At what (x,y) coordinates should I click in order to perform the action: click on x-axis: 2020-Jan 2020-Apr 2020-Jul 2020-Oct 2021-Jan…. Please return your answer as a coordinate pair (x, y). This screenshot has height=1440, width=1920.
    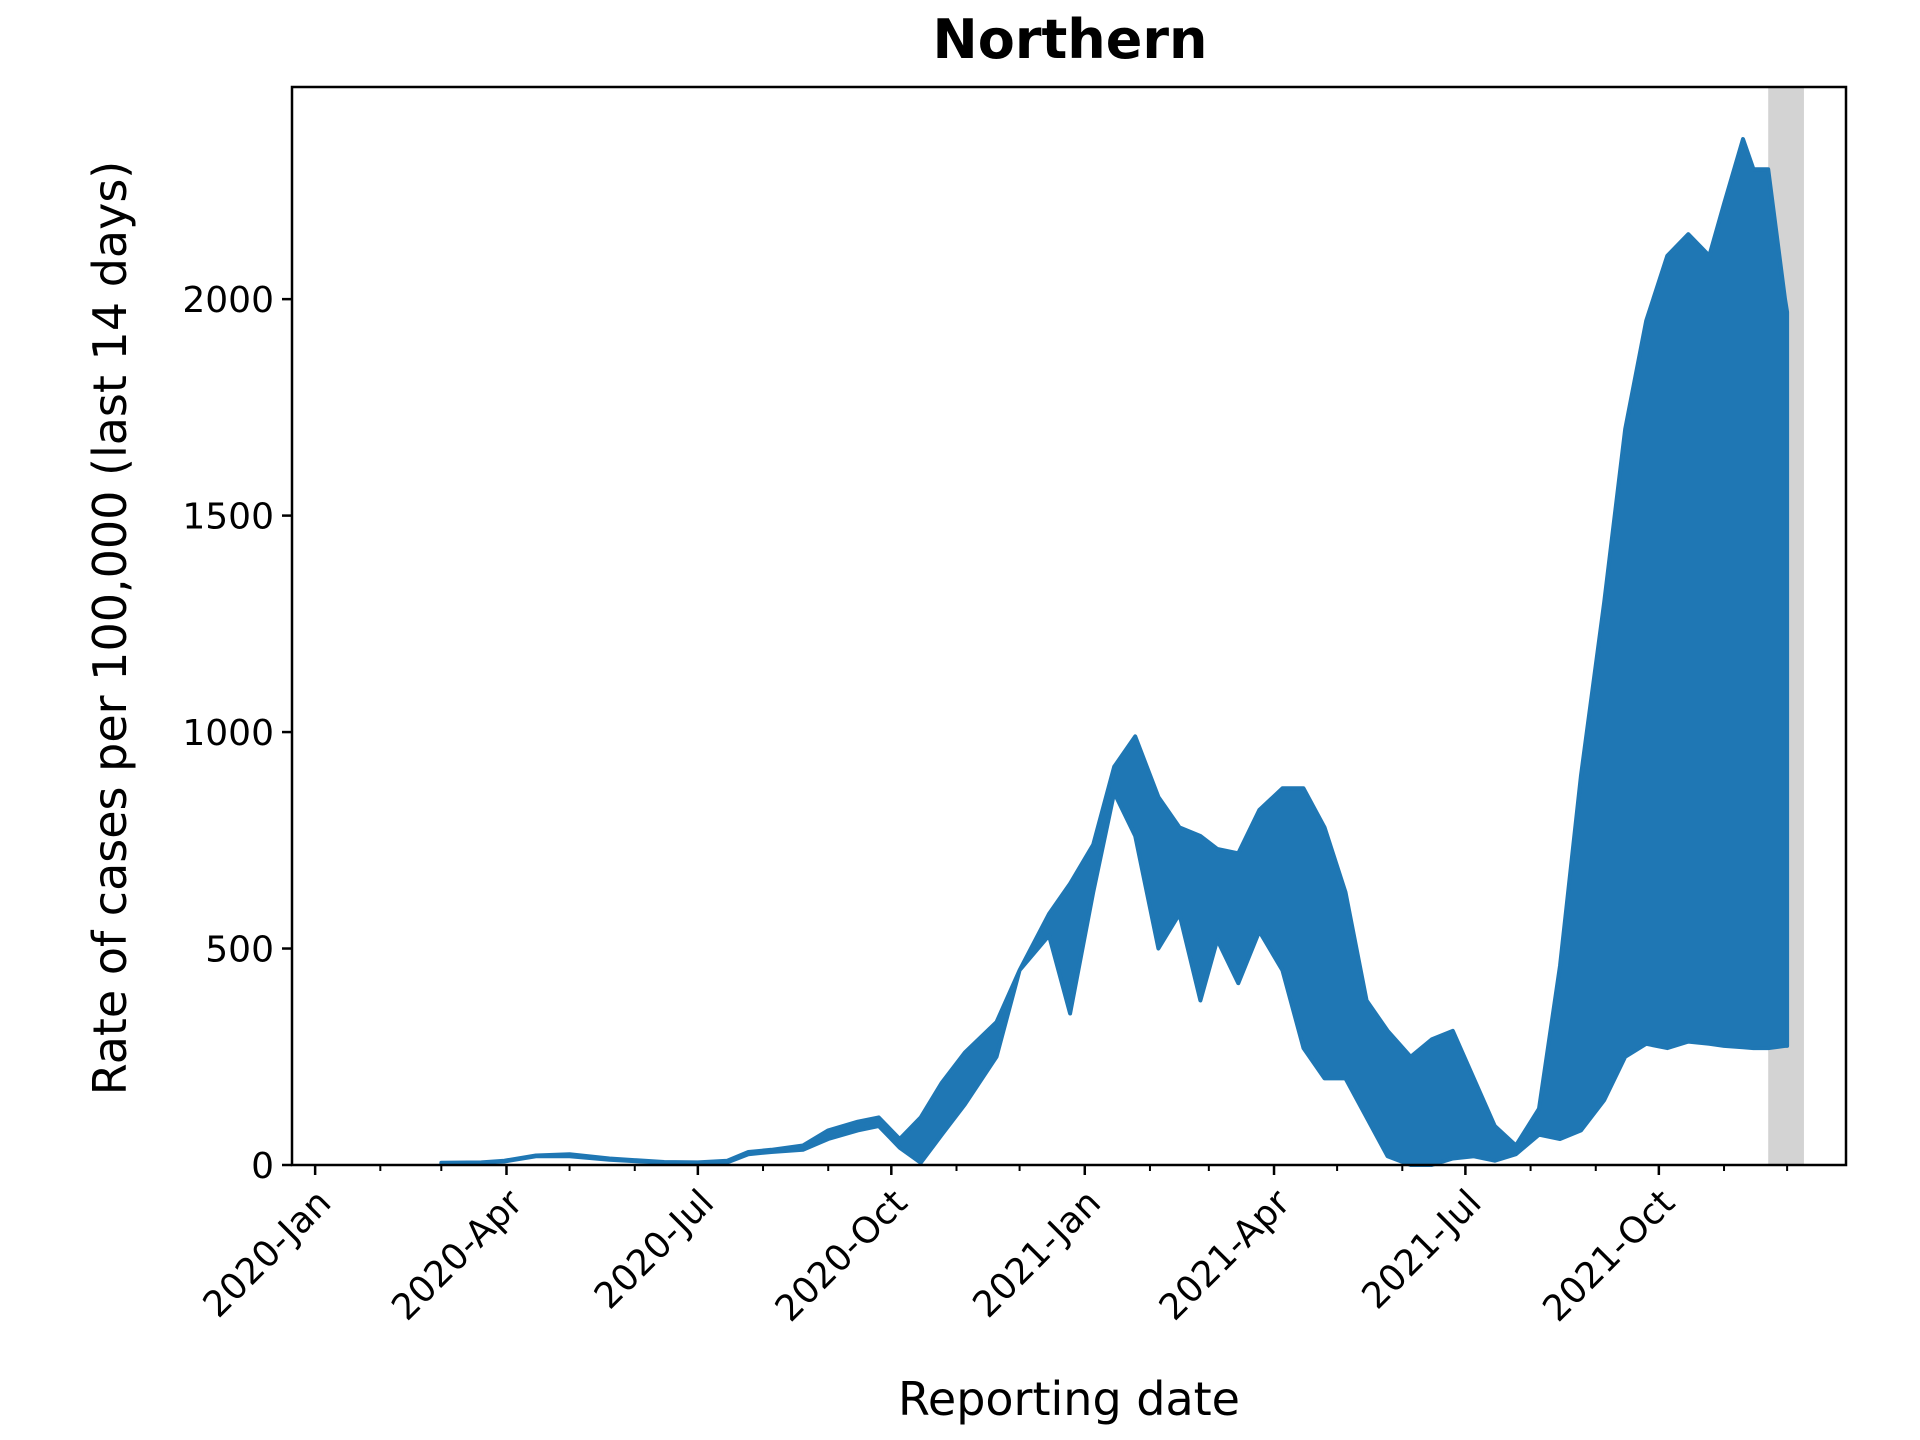
    Looking at the image, I should click on (992, 1247).